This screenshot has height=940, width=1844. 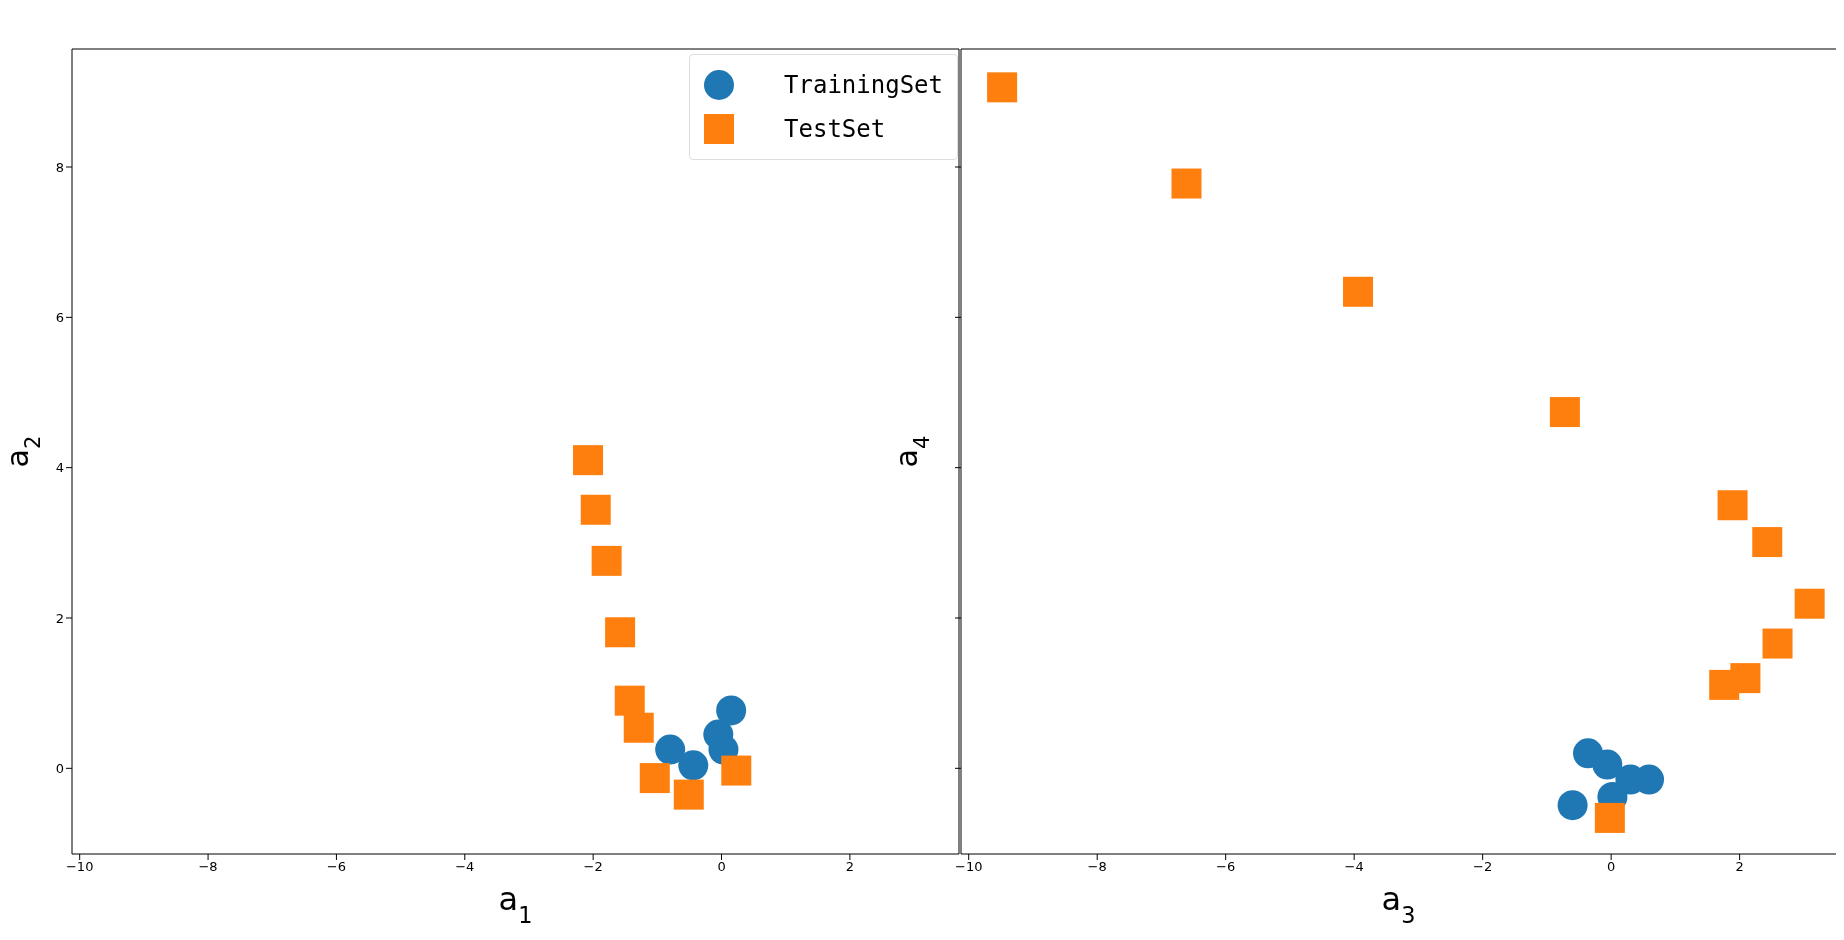 I want to click on x-axis-title: a$_{1}$, so click(x=515, y=904).